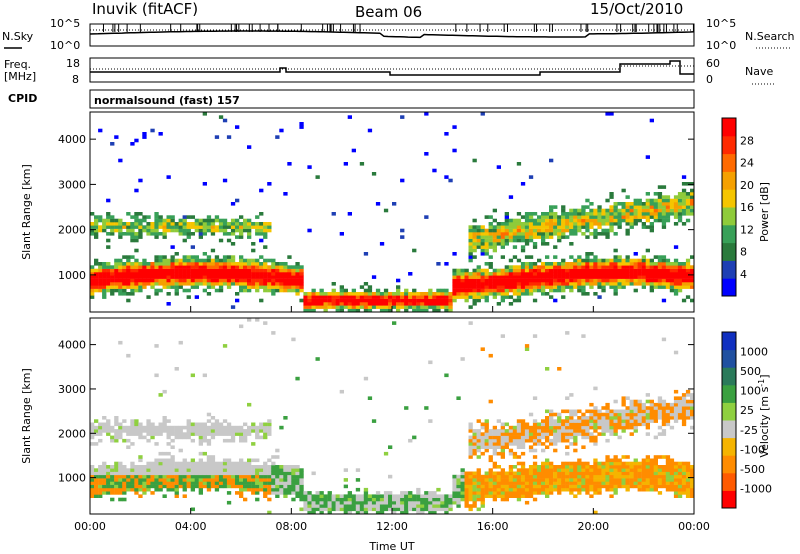 This screenshot has width=800, height=554. What do you see at coordinates (73, 63) in the screenshot?
I see `freq-tick-top: 18` at bounding box center [73, 63].